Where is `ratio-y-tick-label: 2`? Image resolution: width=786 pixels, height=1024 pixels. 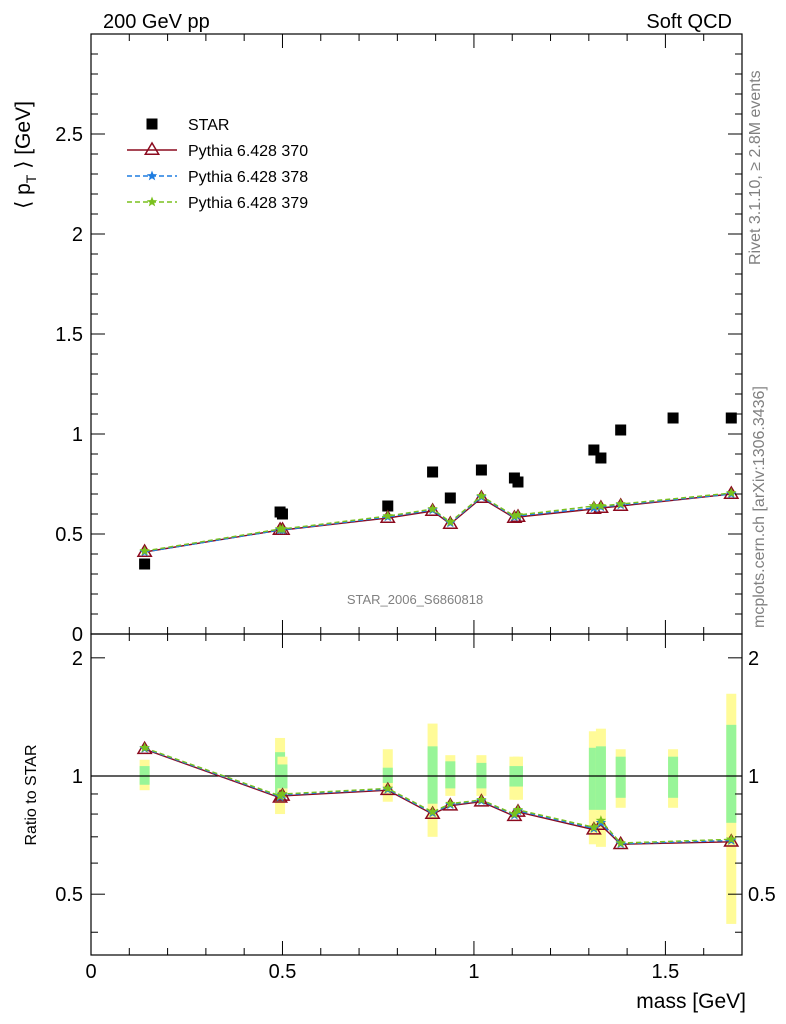
ratio-y-tick-label: 2 is located at coordinates (77, 659).